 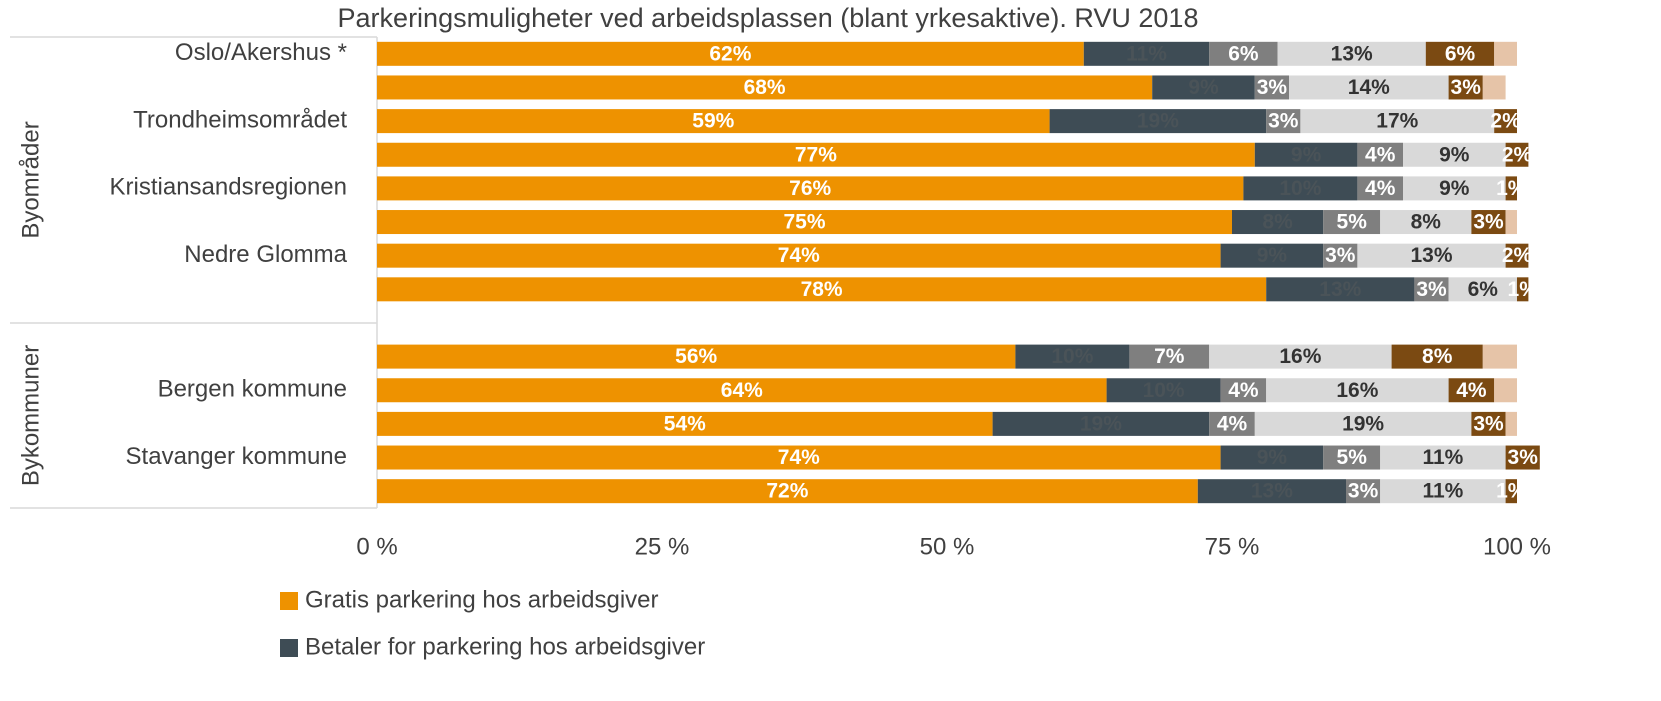 I want to click on value-label: 59%, so click(x=713, y=121).